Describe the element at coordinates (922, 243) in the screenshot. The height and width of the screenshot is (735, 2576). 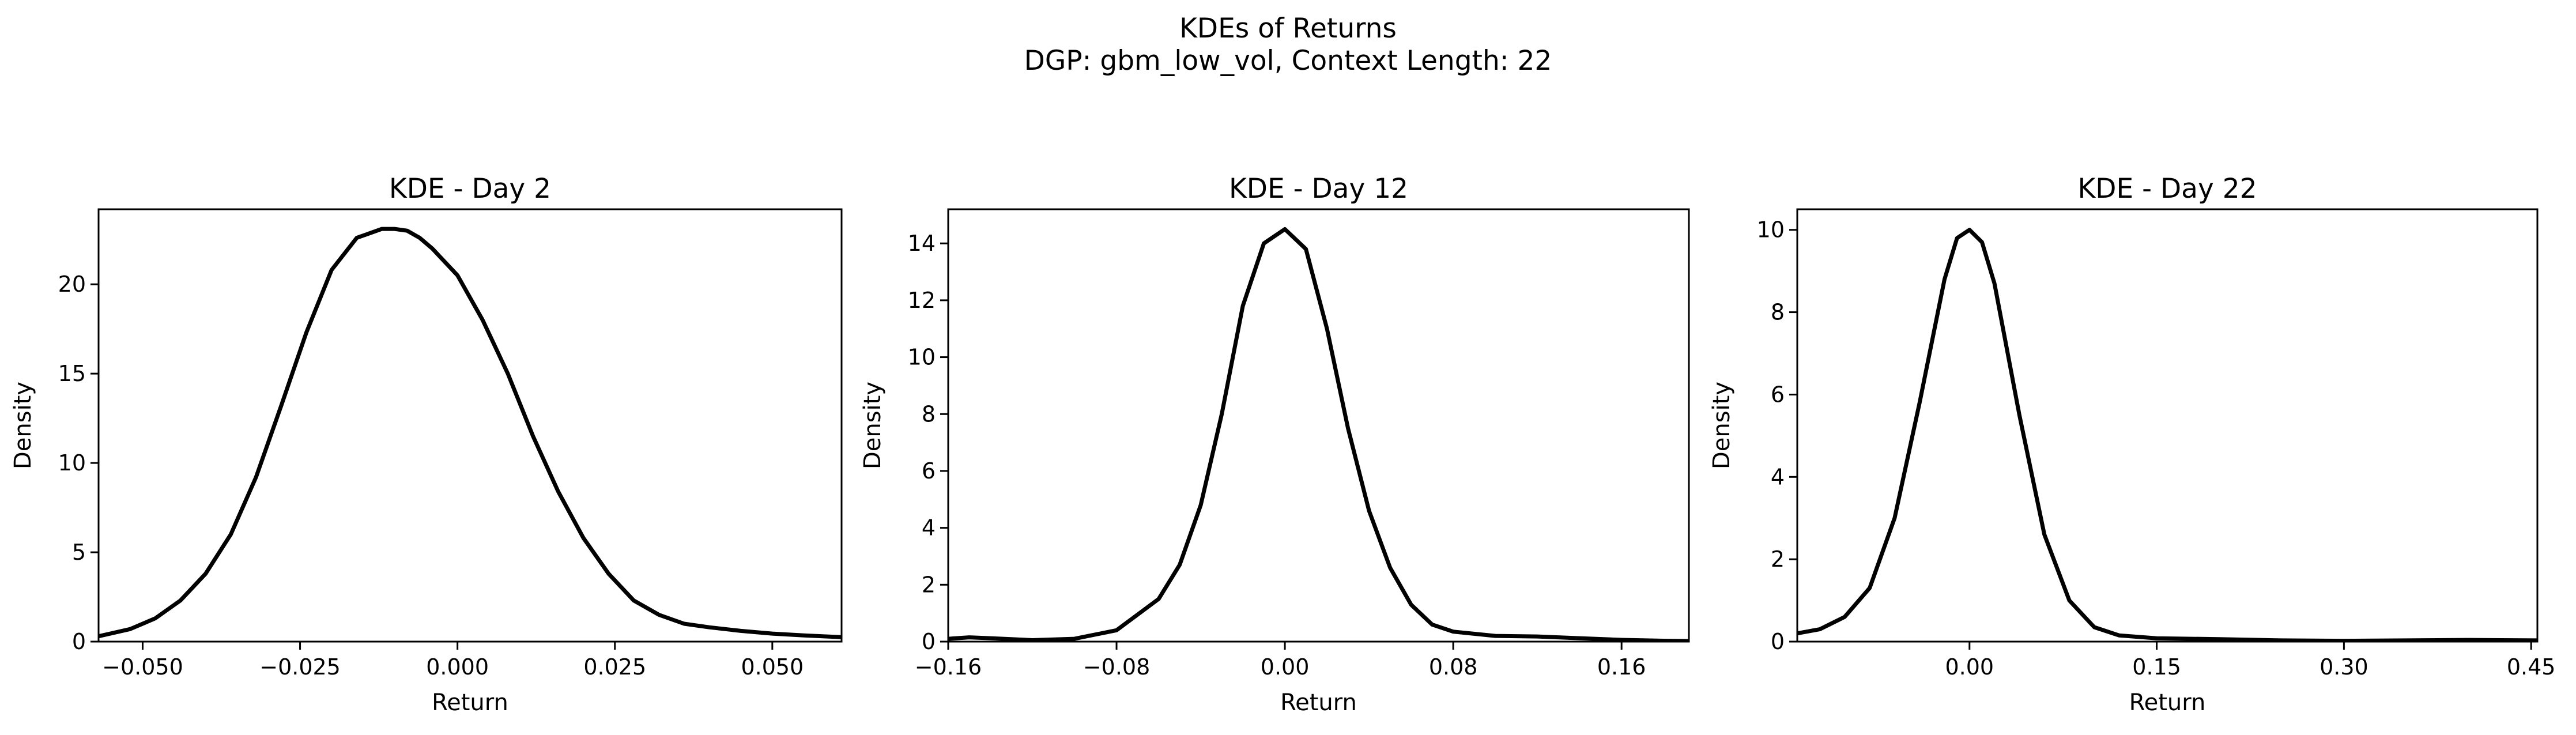
I see `y-tick-label: 14` at that location.